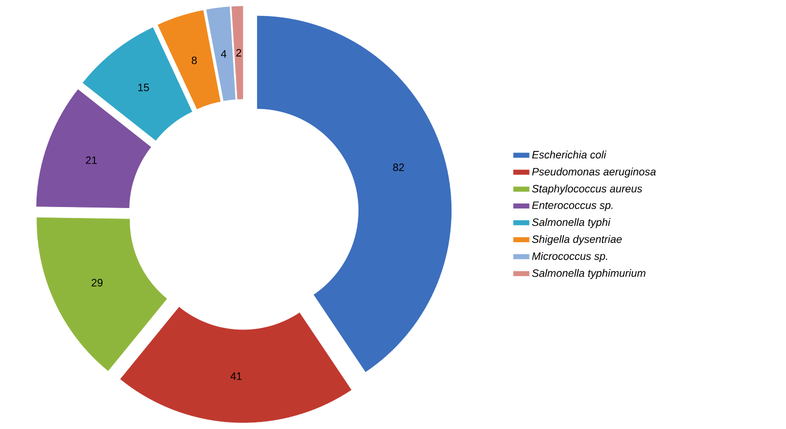  Describe the element at coordinates (589, 274) in the screenshot. I see `legend-label: Salmonella typhimurium` at that location.